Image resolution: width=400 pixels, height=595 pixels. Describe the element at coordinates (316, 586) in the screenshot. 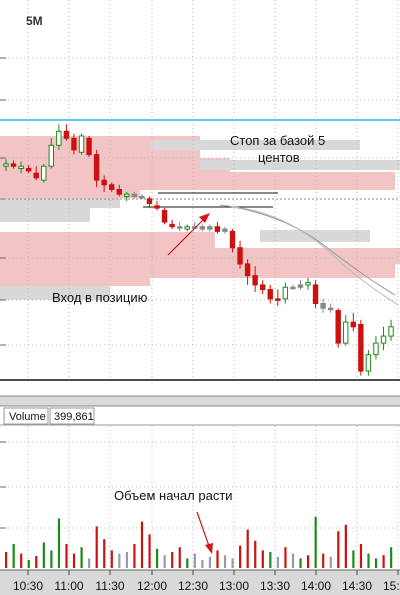

I see `x-tick-label: 14:00` at that location.